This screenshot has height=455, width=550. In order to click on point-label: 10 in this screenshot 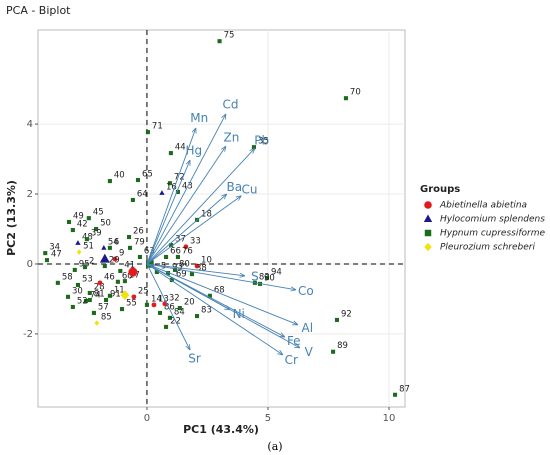, I will do `click(206, 261)`.